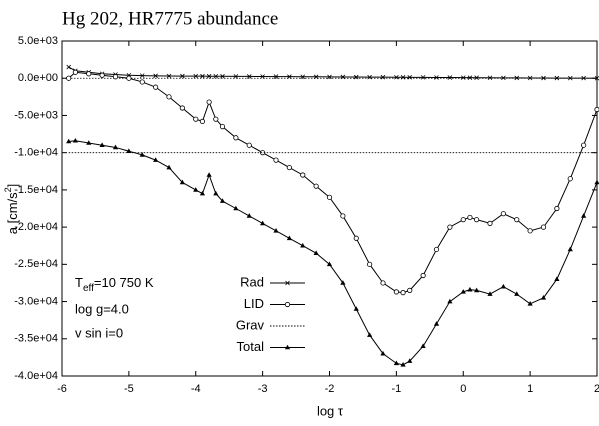 The width and height of the screenshot is (599, 426). Describe the element at coordinates (36, 339) in the screenshot. I see `y-tick-label: -3.5e+04` at that location.